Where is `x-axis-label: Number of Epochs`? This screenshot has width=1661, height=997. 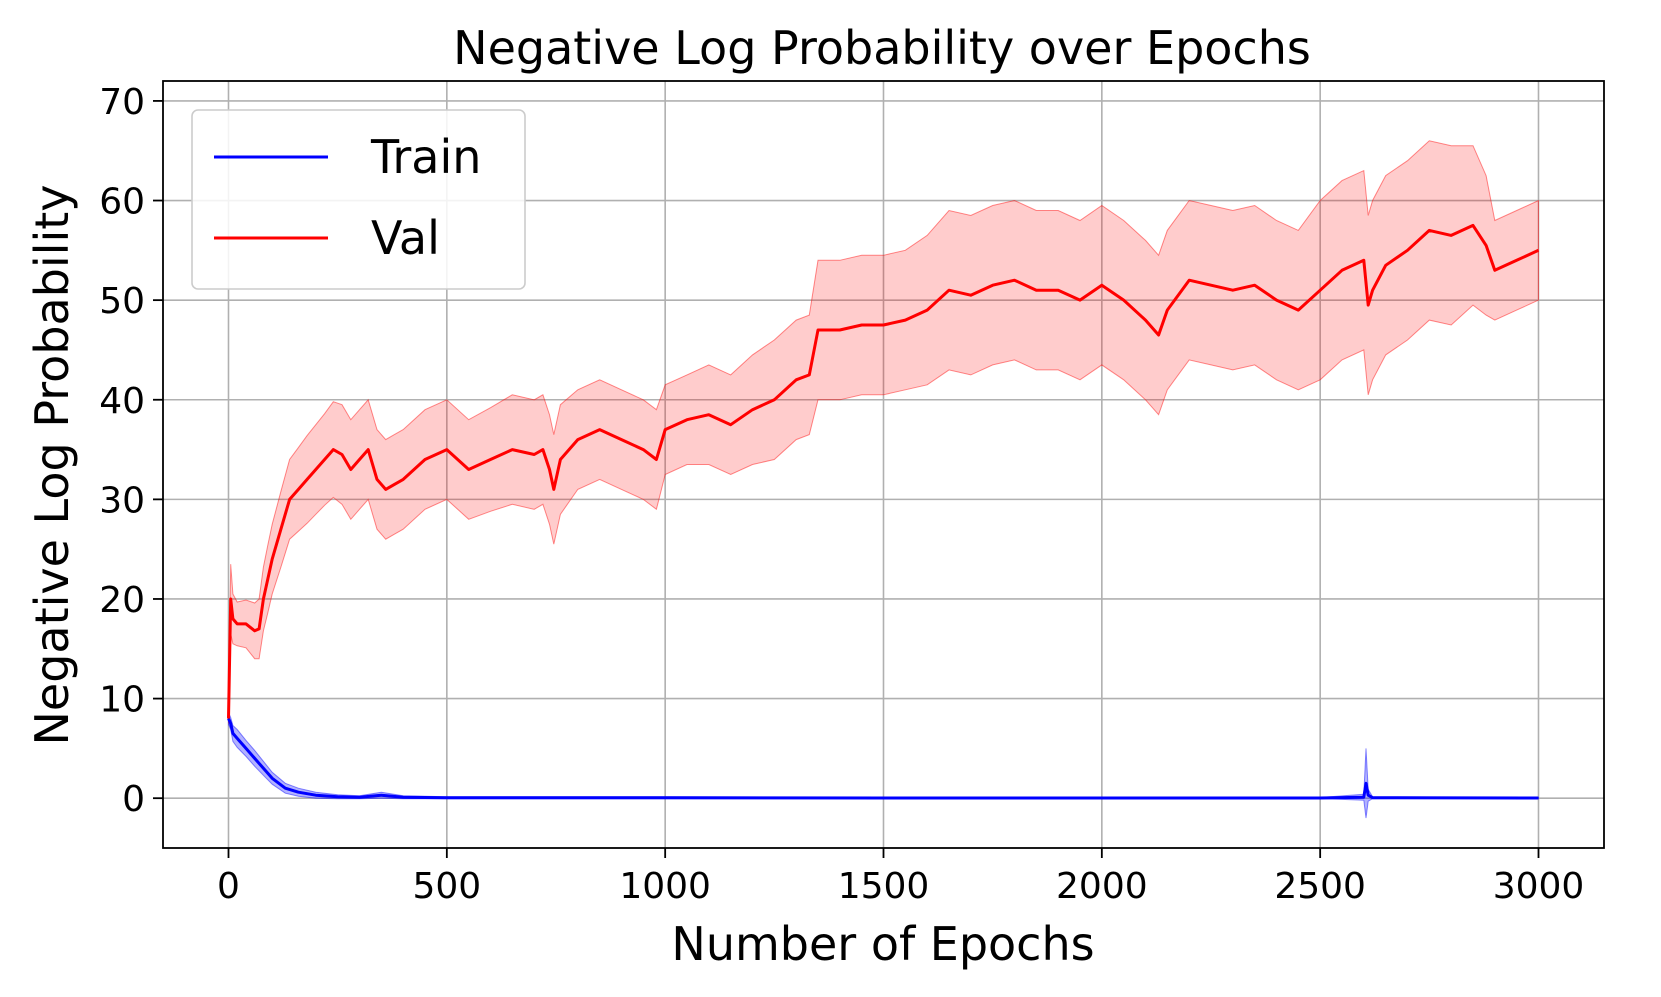
x-axis-label: Number of Epochs is located at coordinates (882, 944).